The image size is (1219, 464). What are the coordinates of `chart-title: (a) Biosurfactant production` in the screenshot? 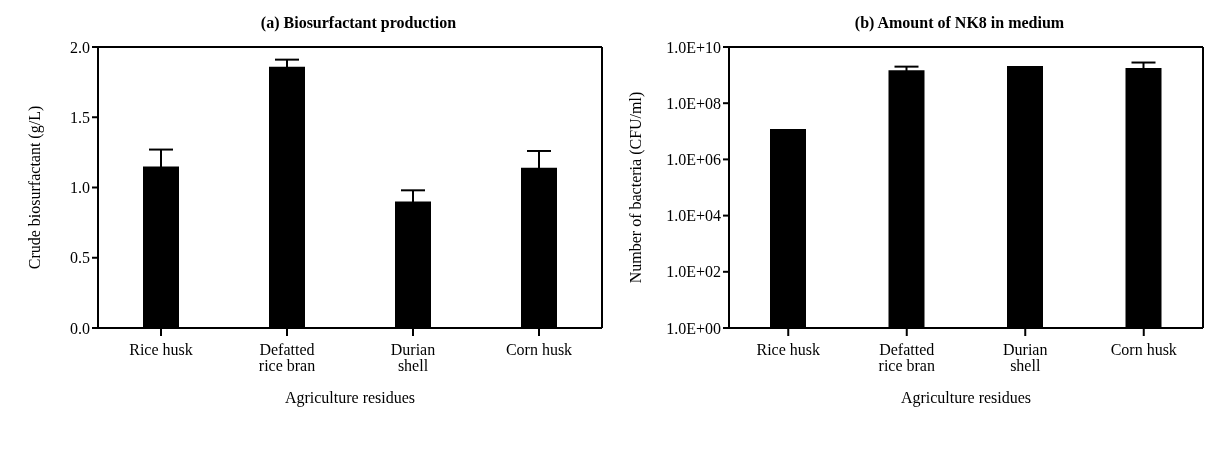 It's located at (358, 23).